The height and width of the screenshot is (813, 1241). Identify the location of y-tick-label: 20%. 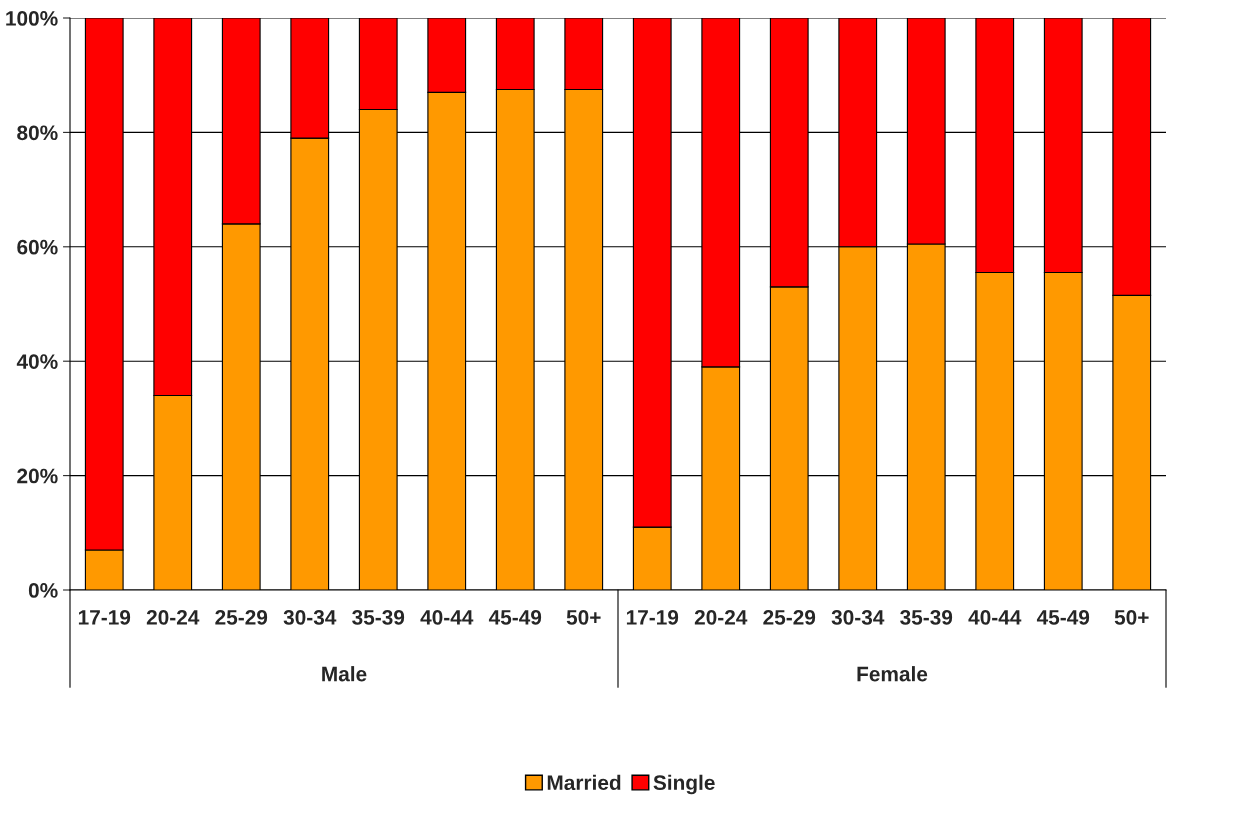
(37, 476).